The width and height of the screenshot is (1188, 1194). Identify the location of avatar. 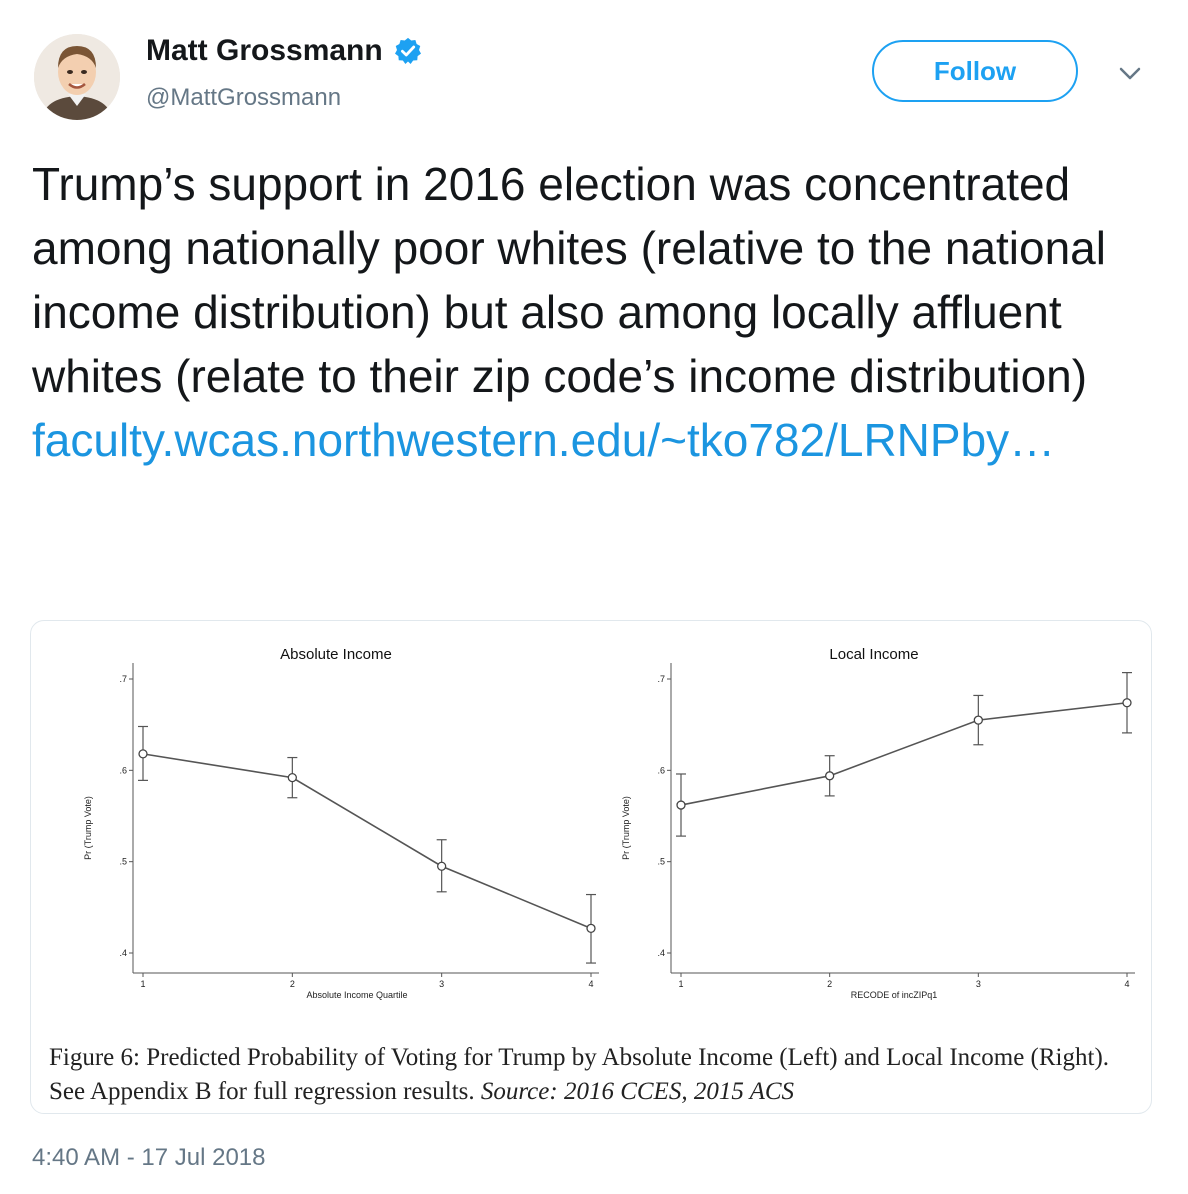
(77, 77).